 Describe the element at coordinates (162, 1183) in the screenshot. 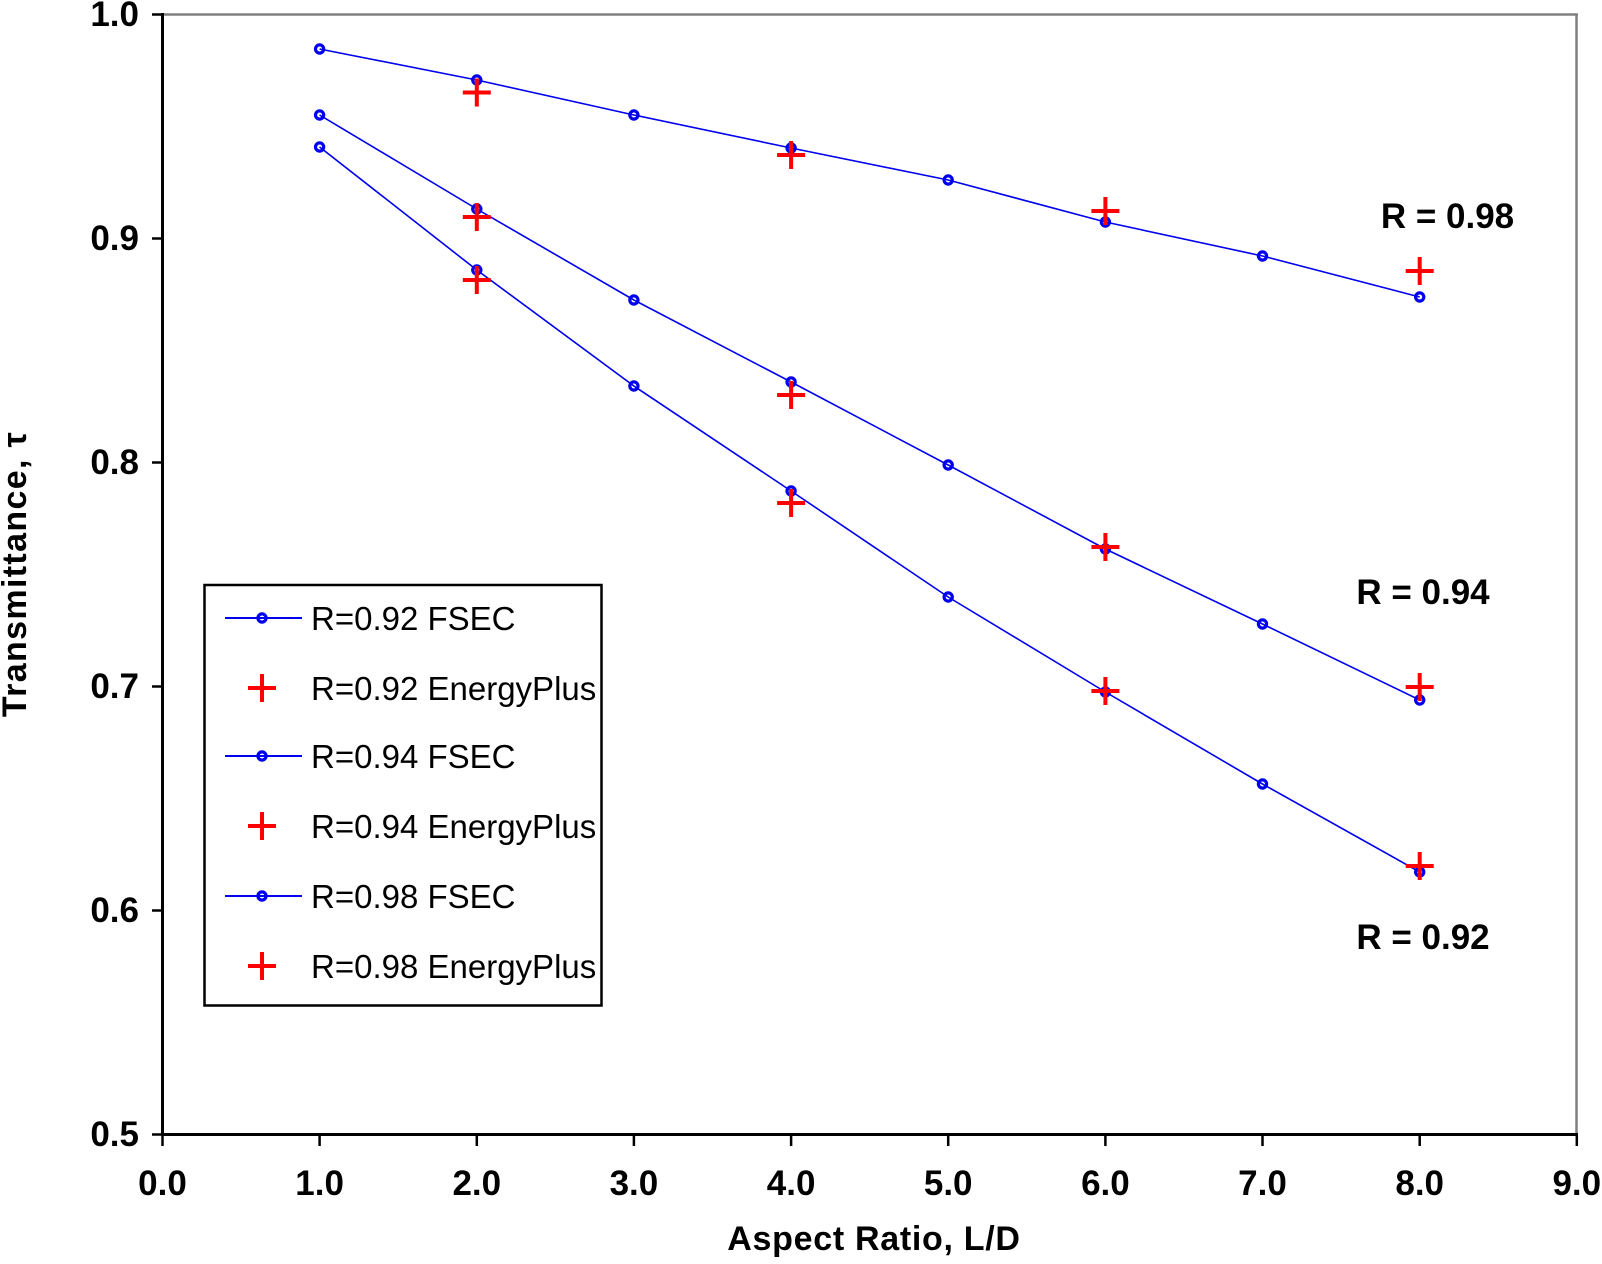

I see `svg-text: 0.0` at that location.